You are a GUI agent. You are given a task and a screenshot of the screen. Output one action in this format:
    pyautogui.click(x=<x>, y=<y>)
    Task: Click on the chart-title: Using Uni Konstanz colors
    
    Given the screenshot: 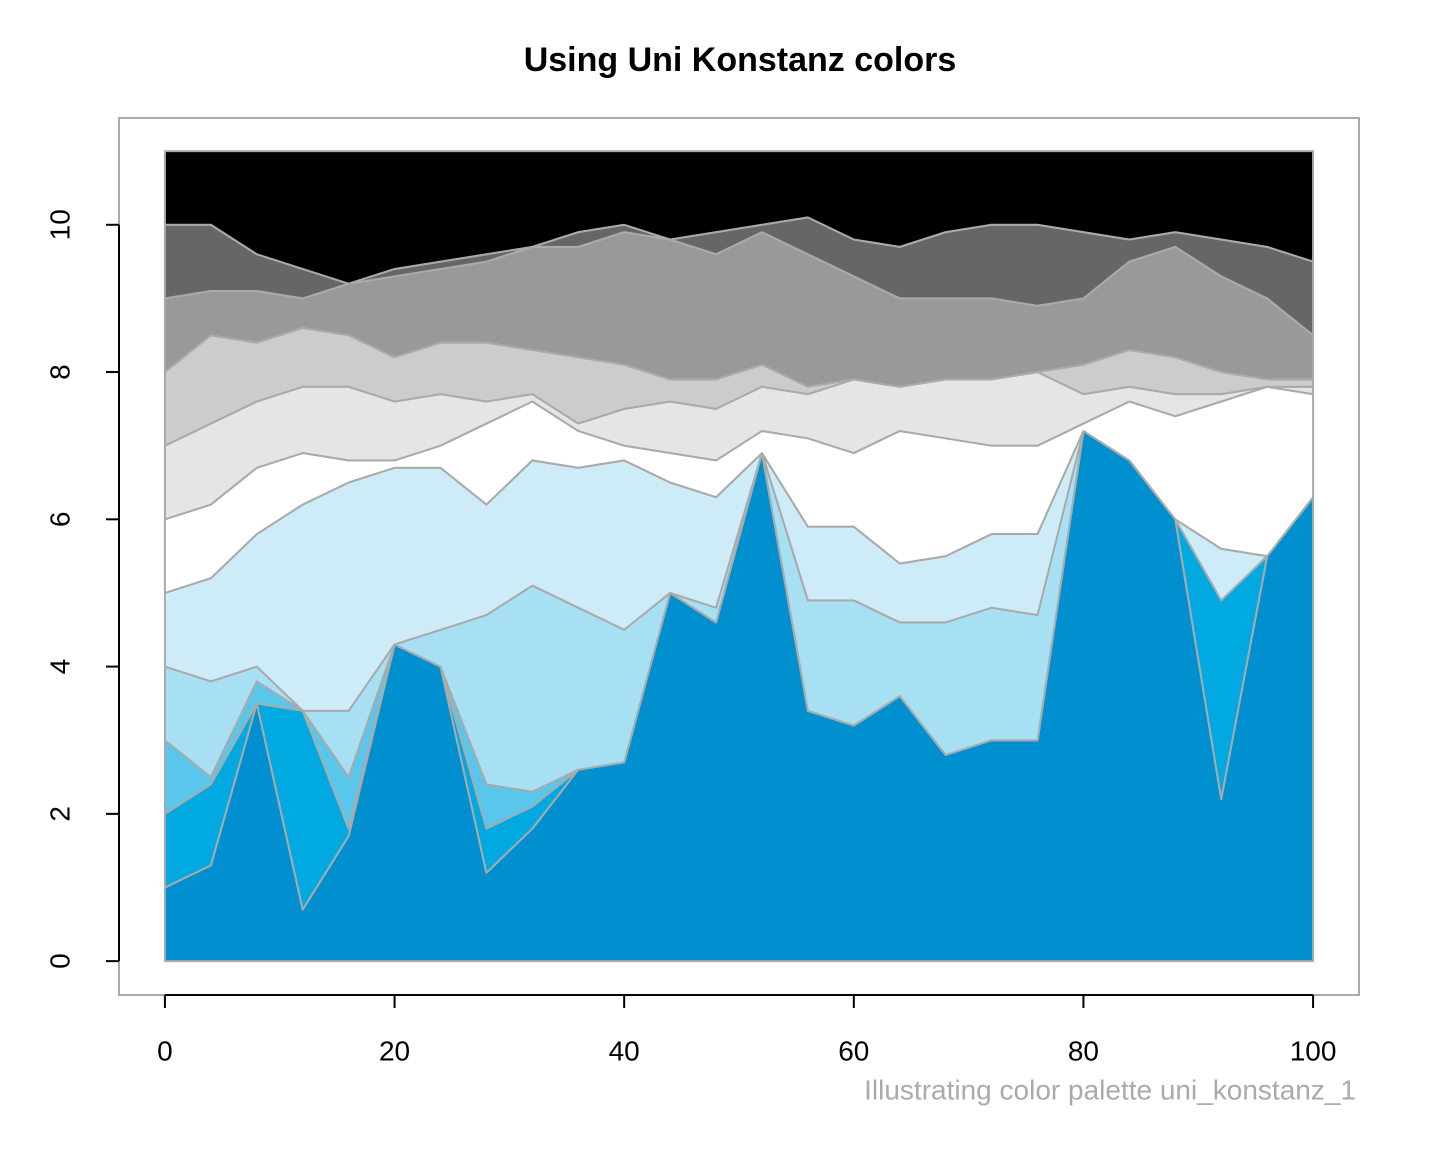 What is the action you would take?
    pyautogui.click(x=740, y=60)
    